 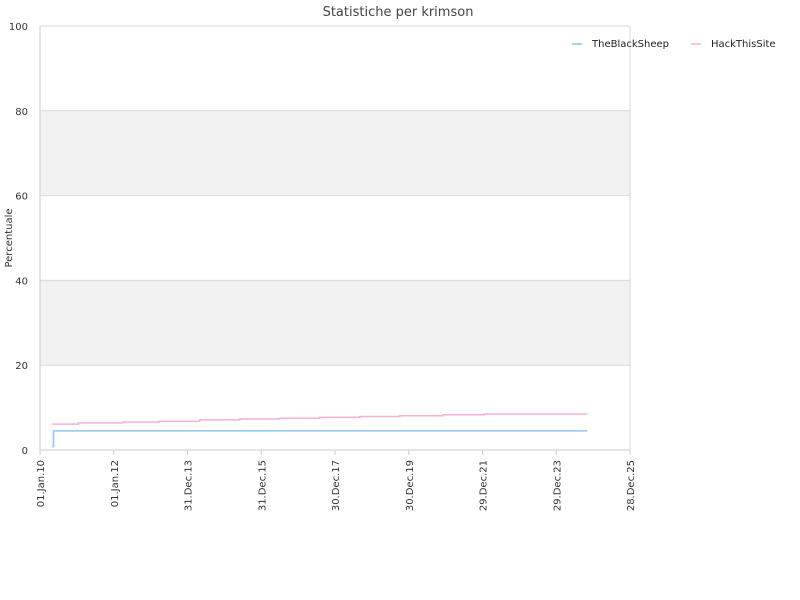 I want to click on x-tick-label: 01.Jan.10, so click(x=41, y=483).